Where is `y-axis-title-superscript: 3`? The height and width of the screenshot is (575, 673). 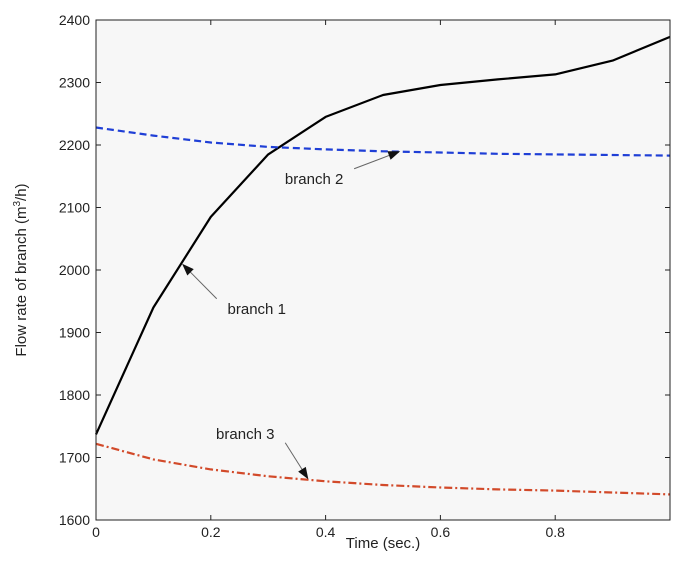 y-axis-title-superscript: 3 is located at coordinates (17, 204).